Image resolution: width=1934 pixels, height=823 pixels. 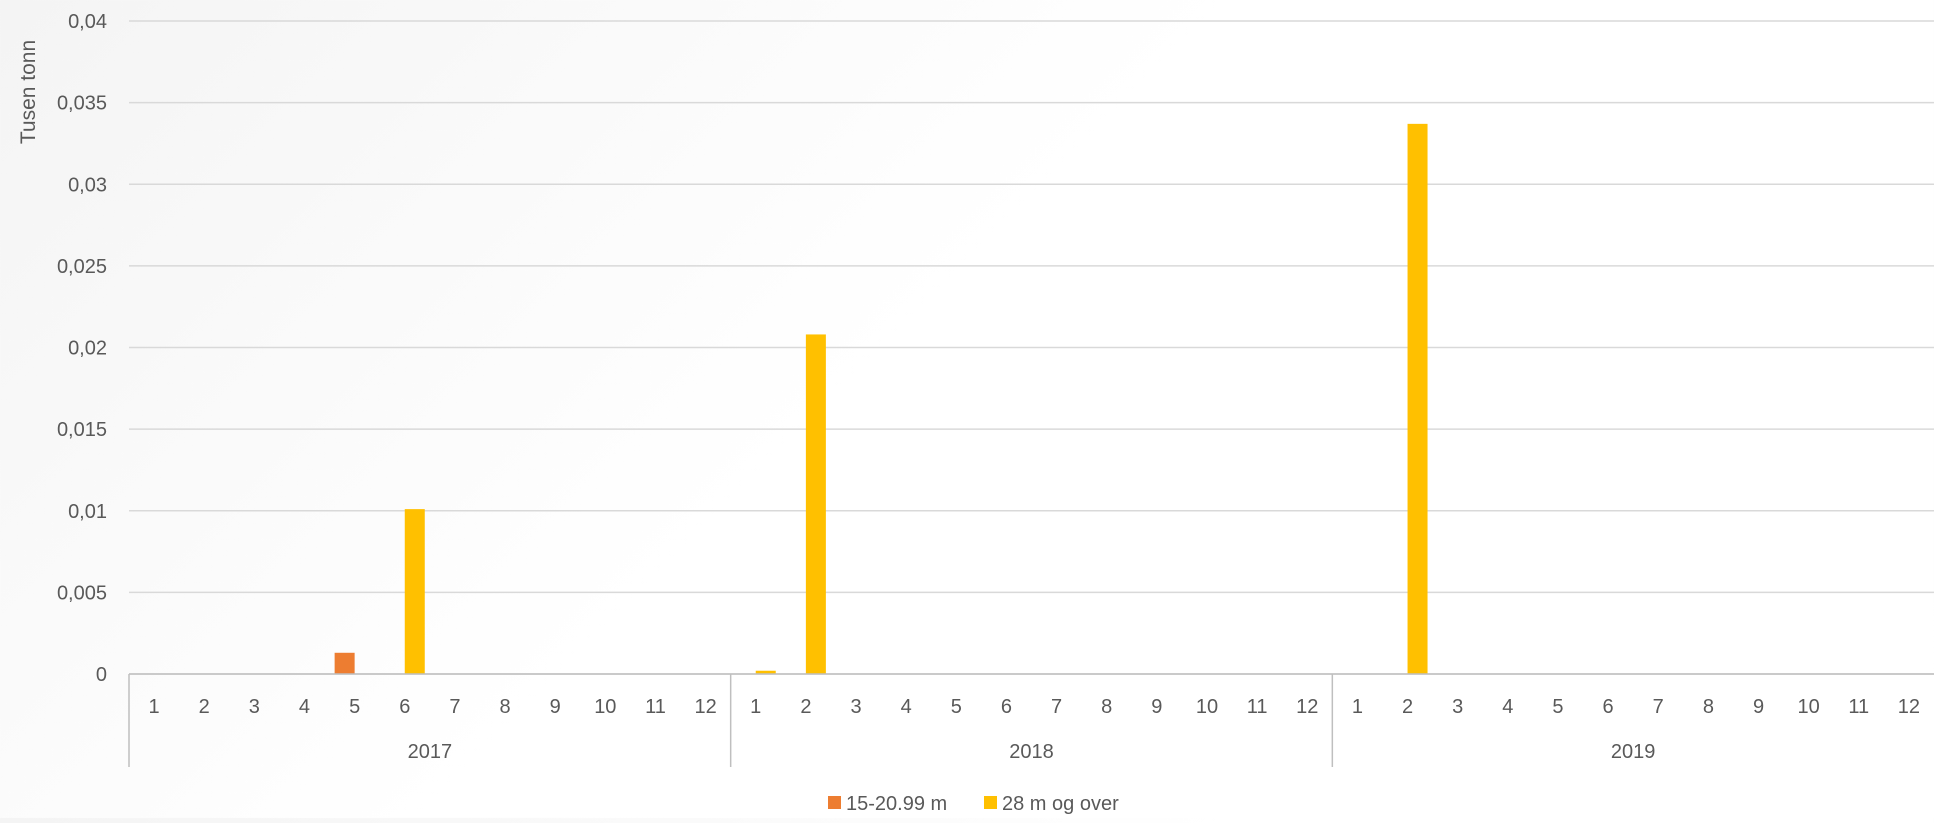 I want to click on y-tick-label: 0, so click(x=101, y=675).